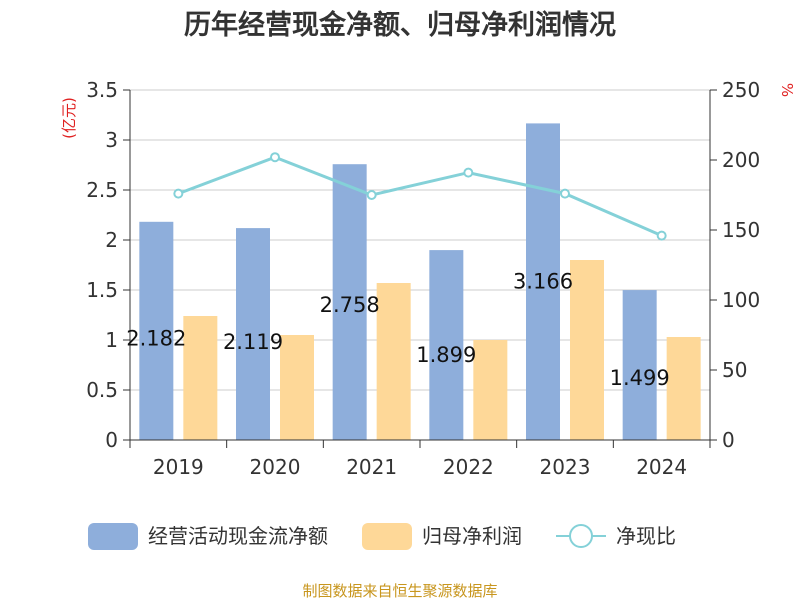 This screenshot has height=600, width=800. What do you see at coordinates (102, 290) in the screenshot?
I see `left-tick-label: 1.5` at bounding box center [102, 290].